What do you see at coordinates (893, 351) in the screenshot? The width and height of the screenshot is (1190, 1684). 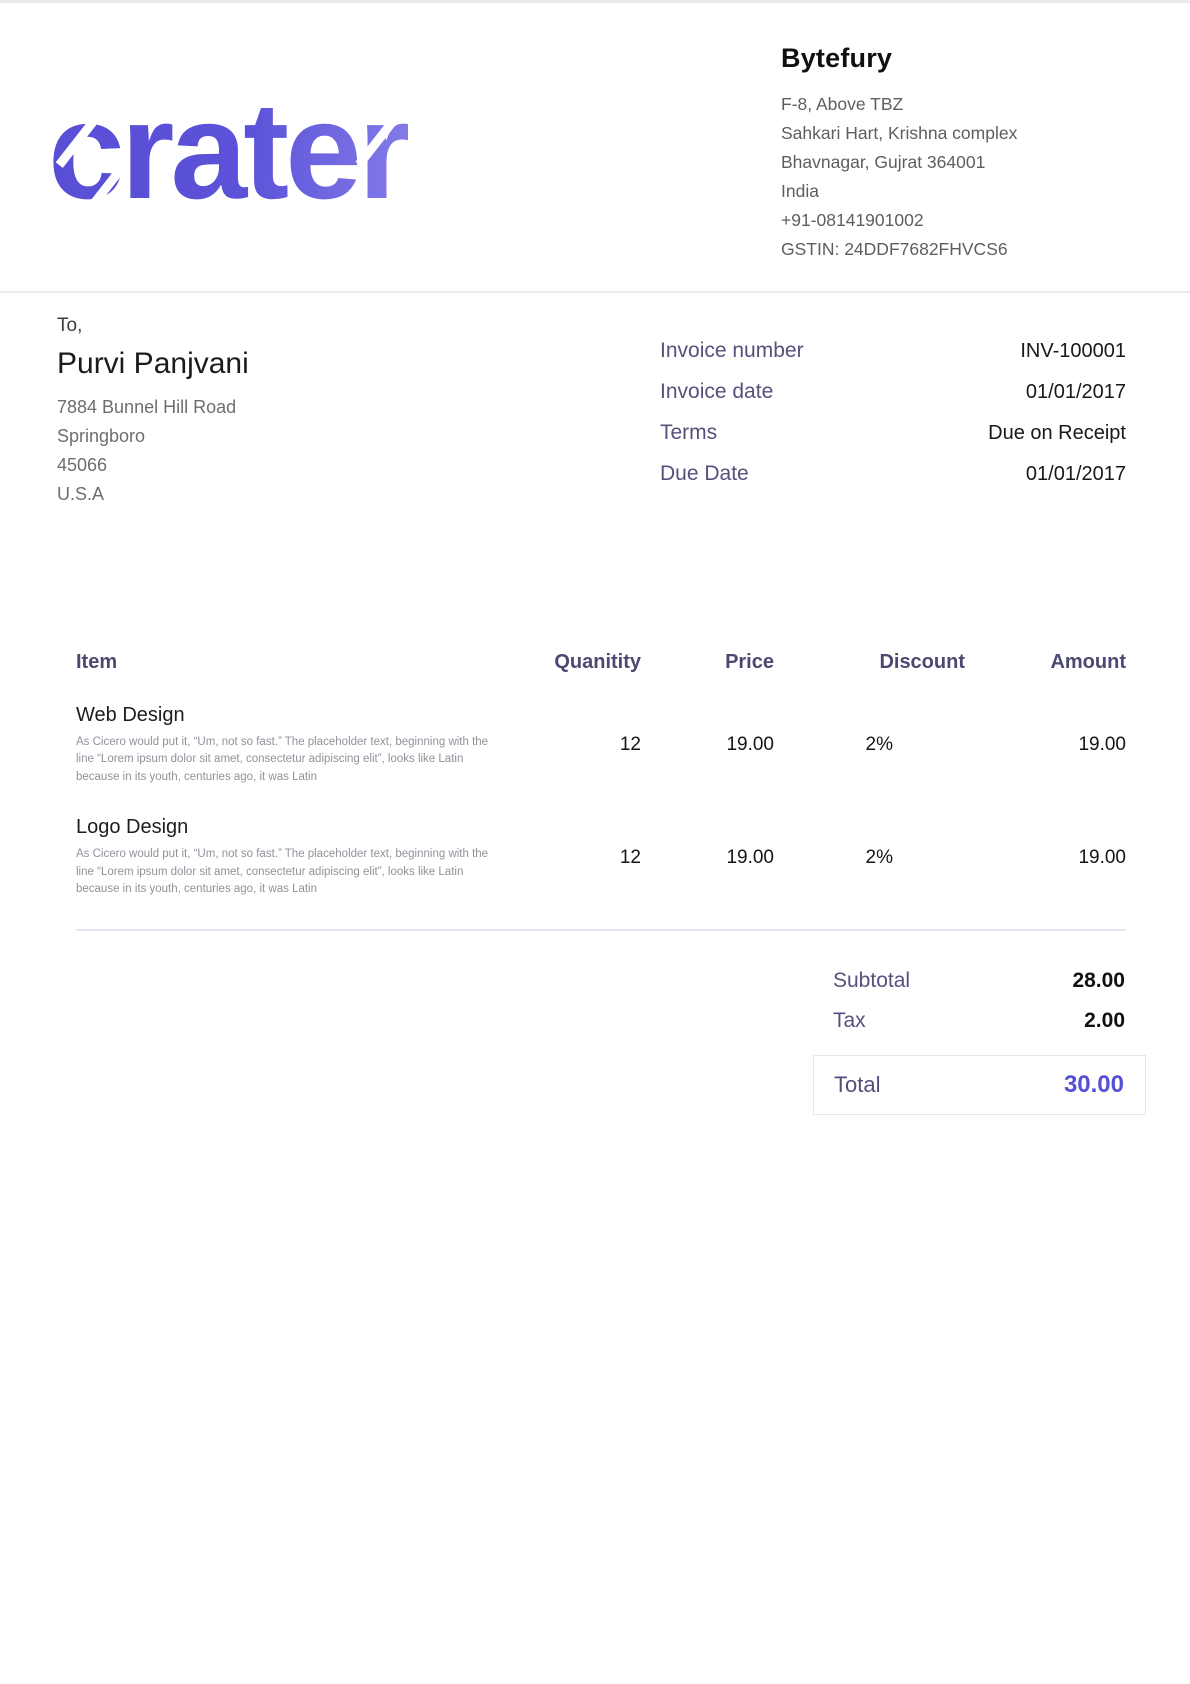 I see `invoice-number-row: Invoice number INV-100001` at bounding box center [893, 351].